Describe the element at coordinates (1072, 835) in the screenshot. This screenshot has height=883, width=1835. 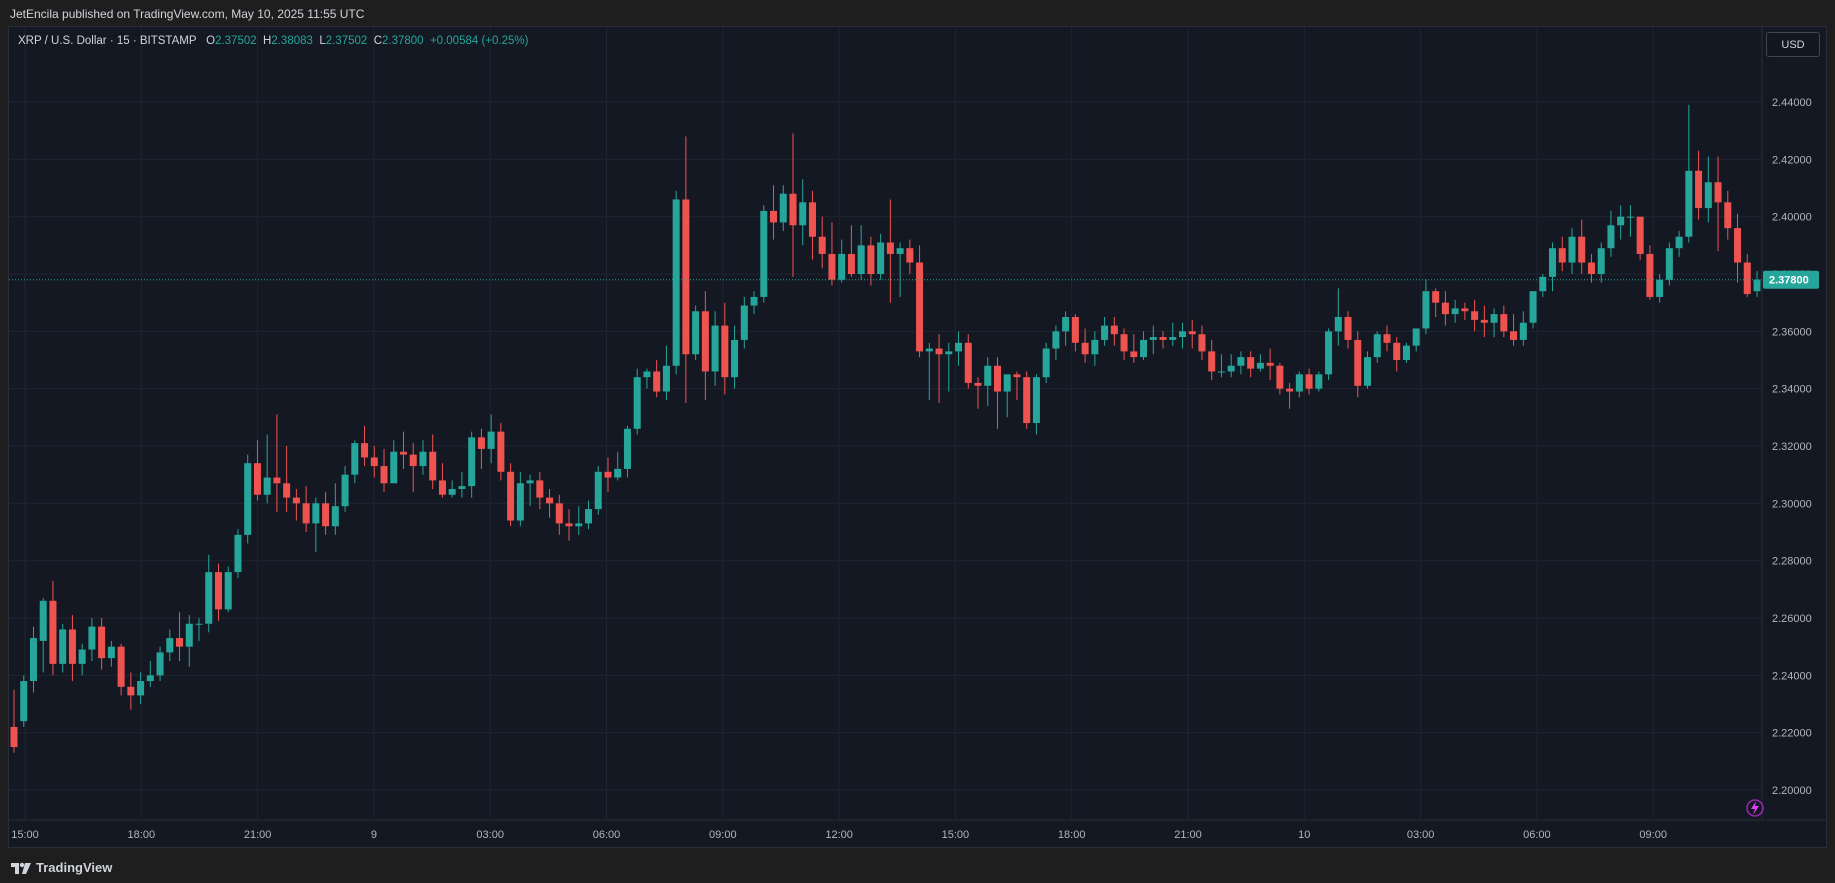
I see `x-tick-label: 18:00` at that location.